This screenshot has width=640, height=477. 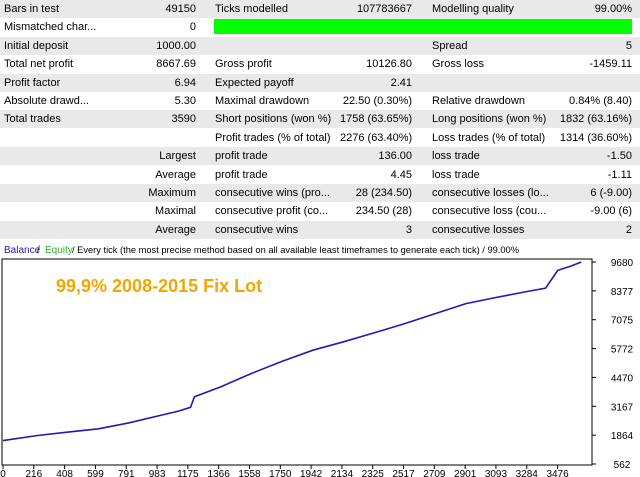 What do you see at coordinates (273, 119) in the screenshot?
I see `report-label: Short positions (won %)` at bounding box center [273, 119].